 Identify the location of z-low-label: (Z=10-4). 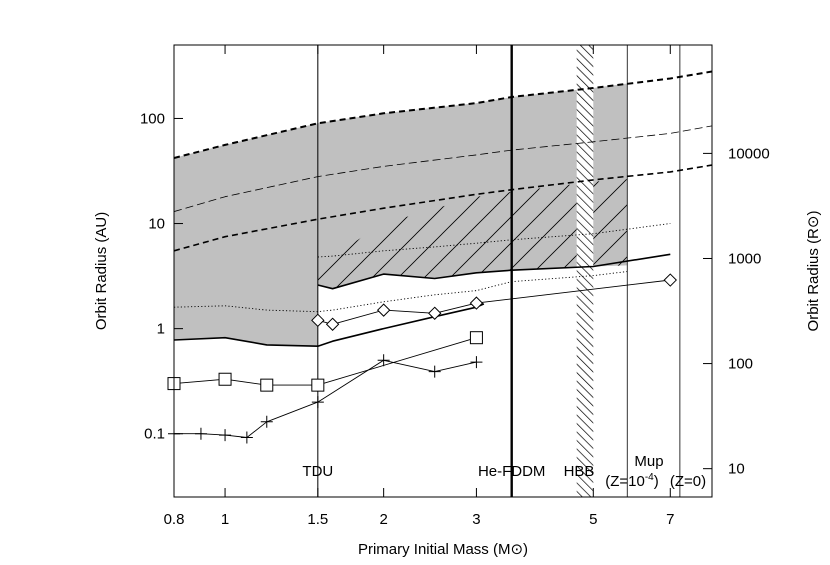
(632, 481).